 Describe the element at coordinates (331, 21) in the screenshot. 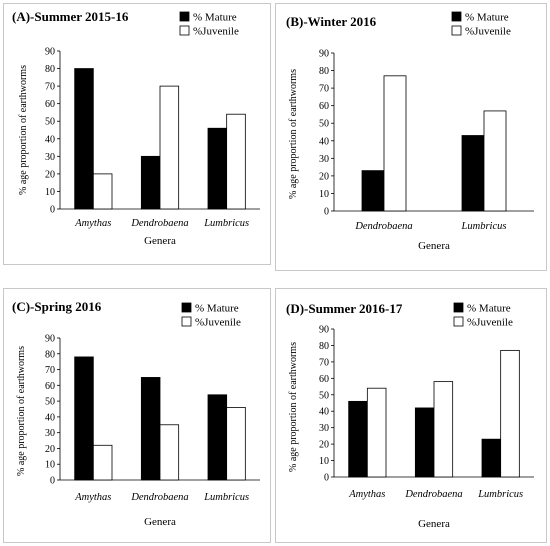

I see `chart-title: (B)-Winter 2016` at that location.